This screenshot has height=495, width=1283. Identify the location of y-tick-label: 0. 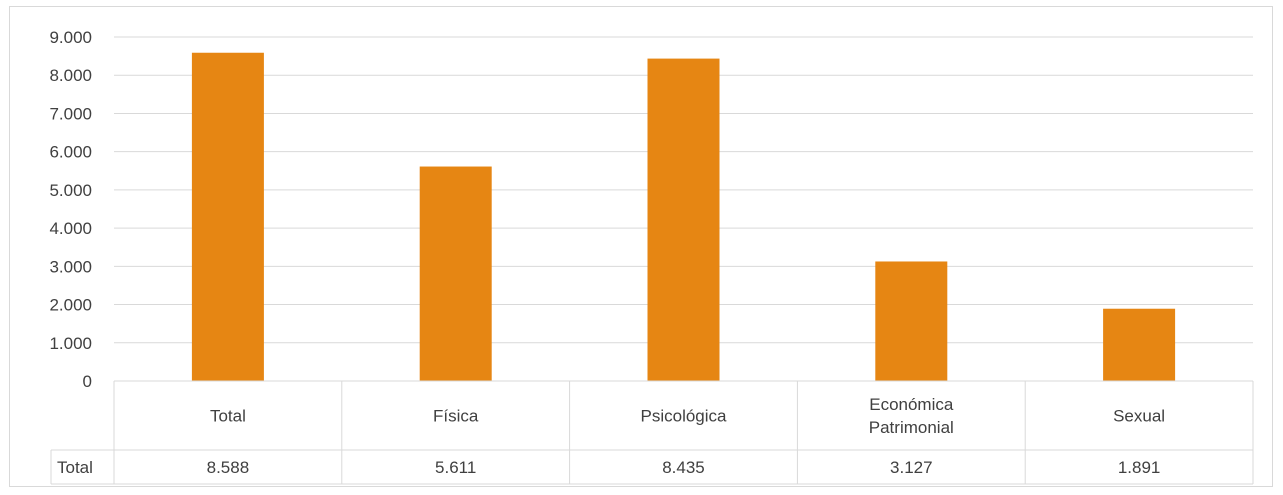
(87, 381).